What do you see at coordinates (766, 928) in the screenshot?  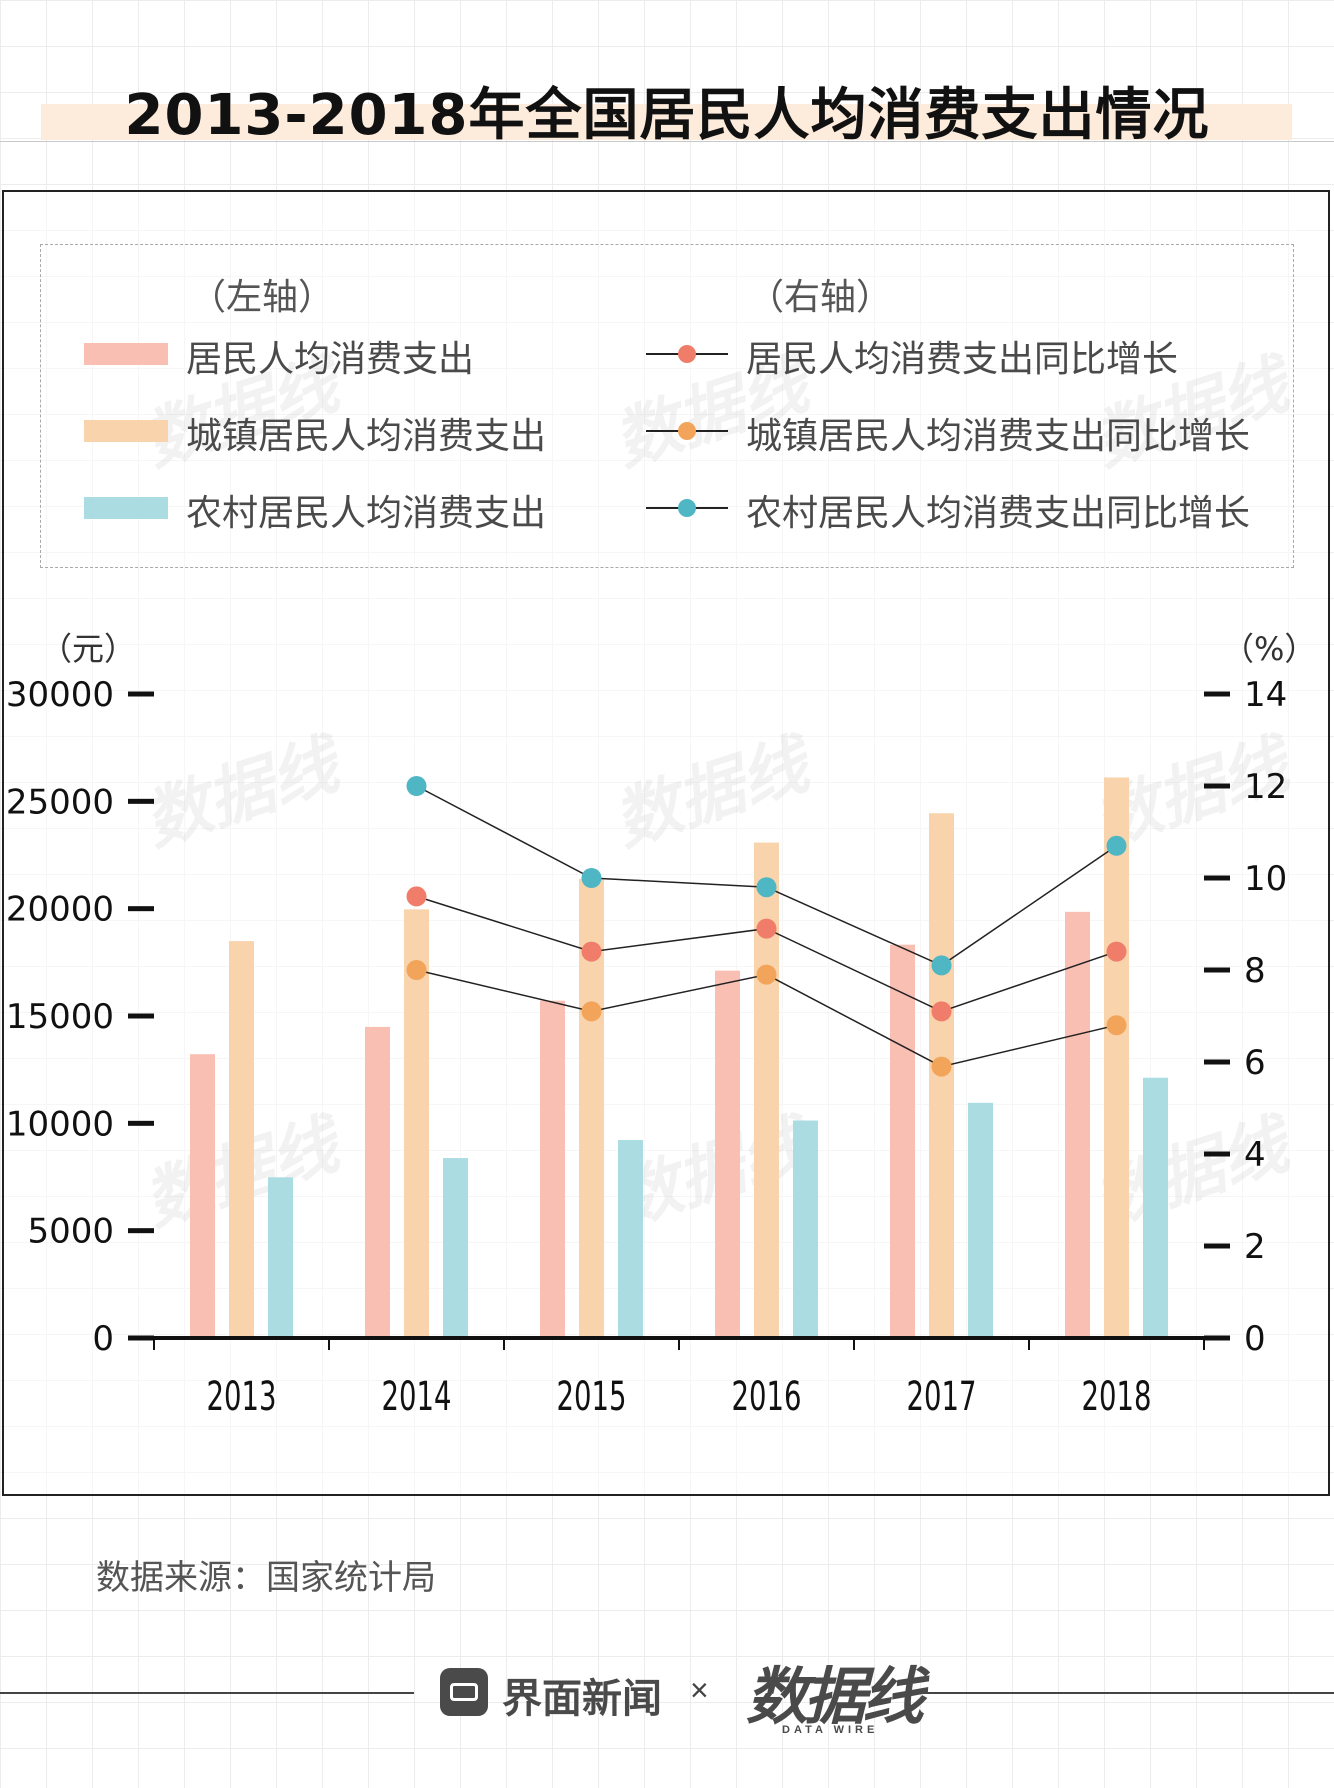 I see `growth-point-0-2016` at bounding box center [766, 928].